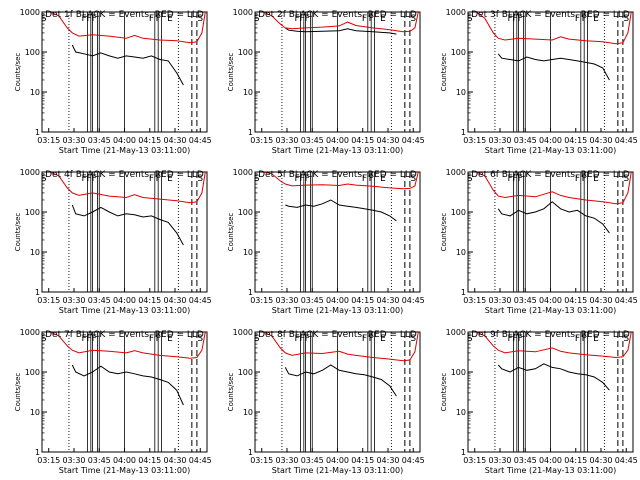  What do you see at coordinates (337, 335) in the screenshot?
I see `panel-title: Det 8f BLACK = Events, RED = LLD` at bounding box center [337, 335].